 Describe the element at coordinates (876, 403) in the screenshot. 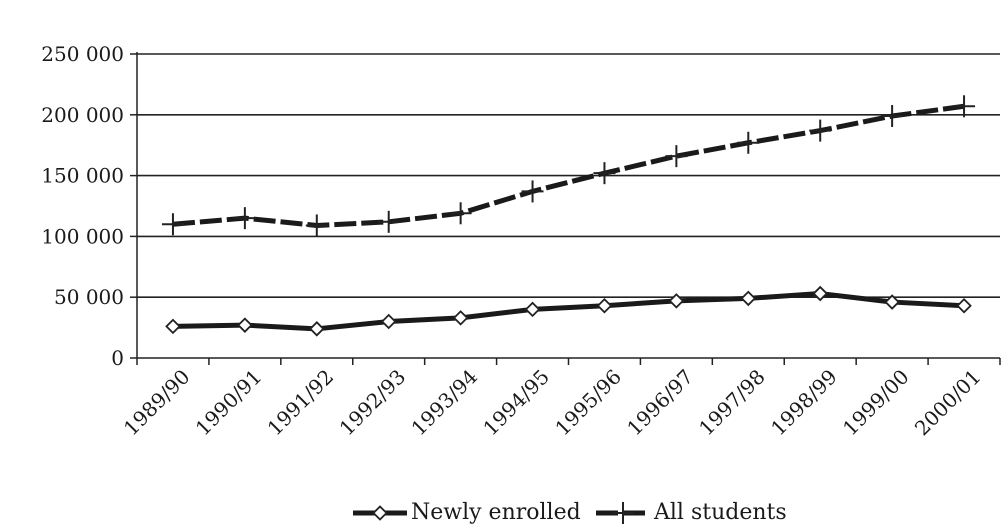

I see `x-tick-label: 1999/00` at that location.